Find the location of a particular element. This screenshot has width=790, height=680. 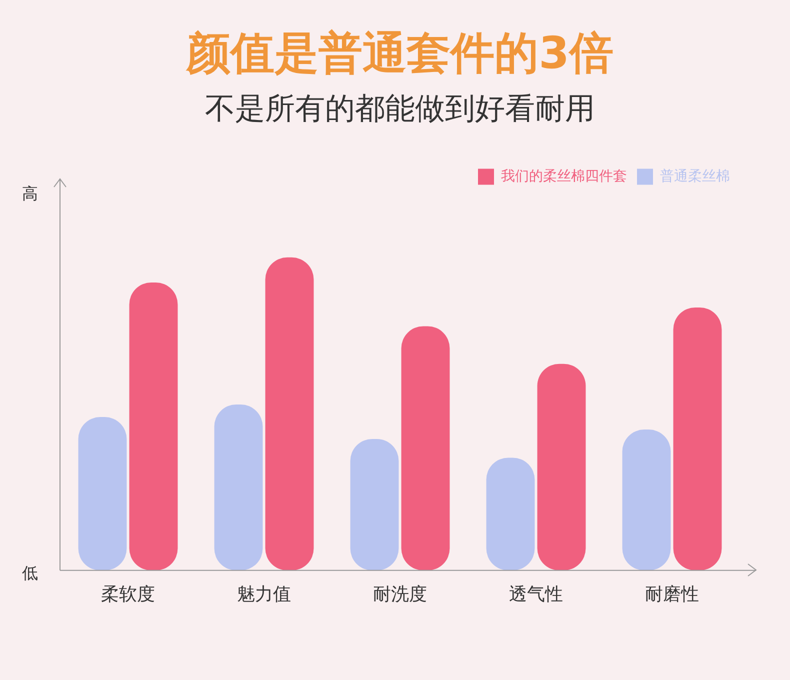

legend-label: 我们的柔丝棉四件套 is located at coordinates (564, 176).